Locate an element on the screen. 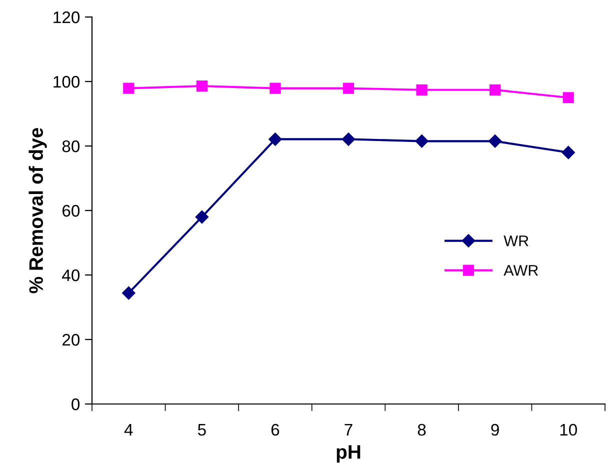  y-axis-title: % Removal of dye is located at coordinates (37, 211).